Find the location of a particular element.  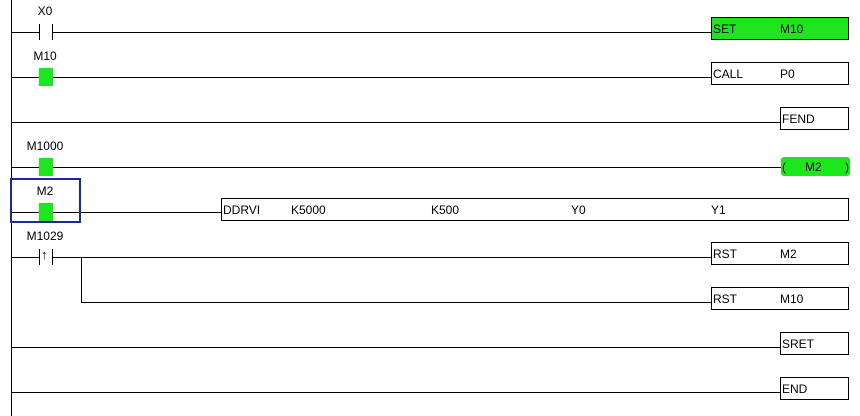

coil-open-paren: ( is located at coordinates (784, 167).